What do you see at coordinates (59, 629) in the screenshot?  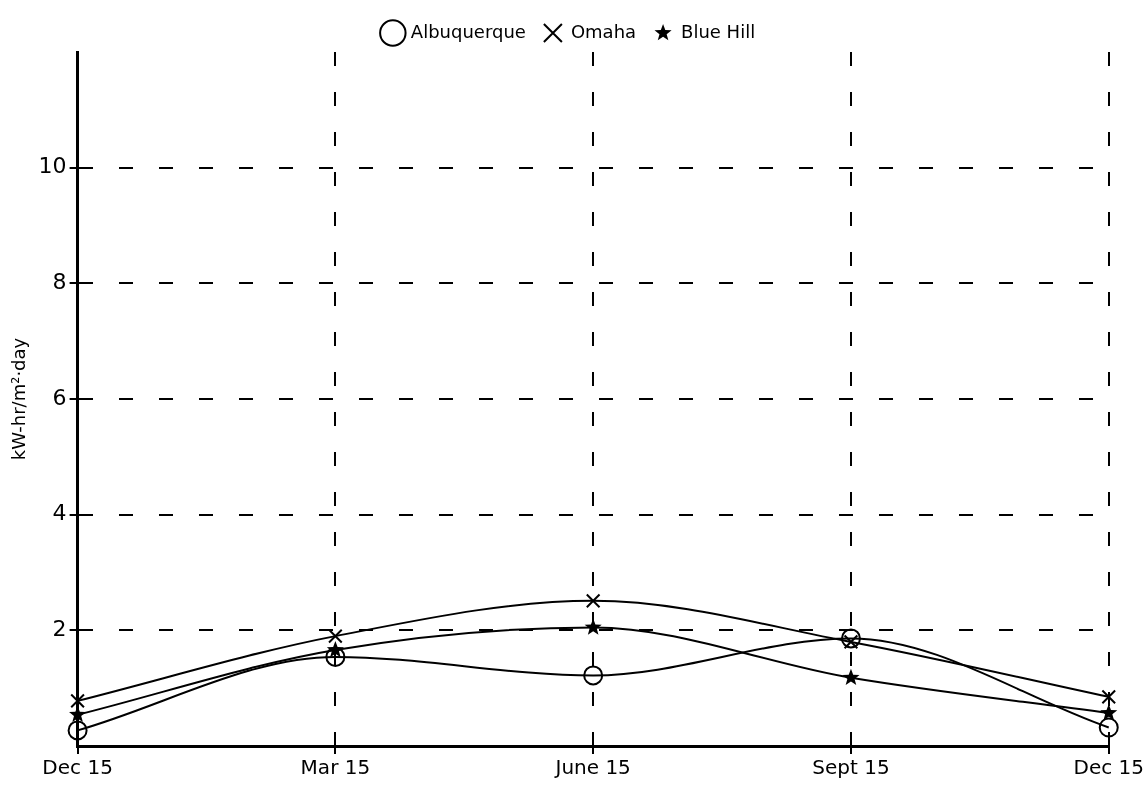 I see `y-tick-label: 2` at bounding box center [59, 629].